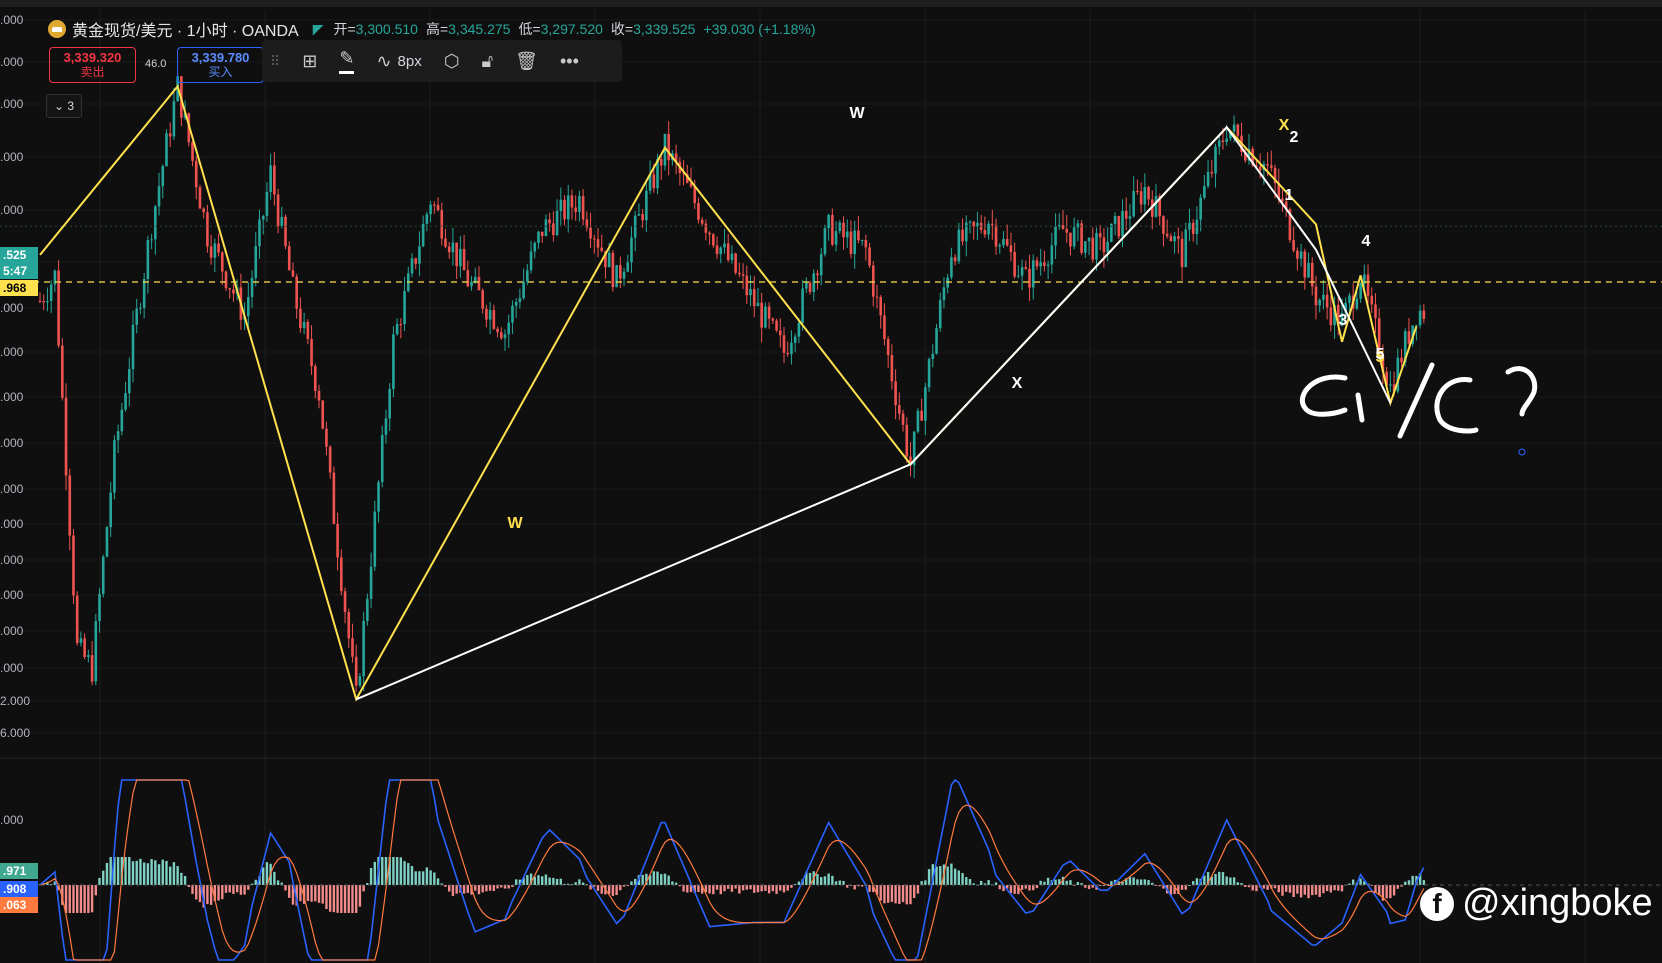 The height and width of the screenshot is (963, 1662). Describe the element at coordinates (569, 60) in the screenshot. I see `more-icon: •••` at that location.